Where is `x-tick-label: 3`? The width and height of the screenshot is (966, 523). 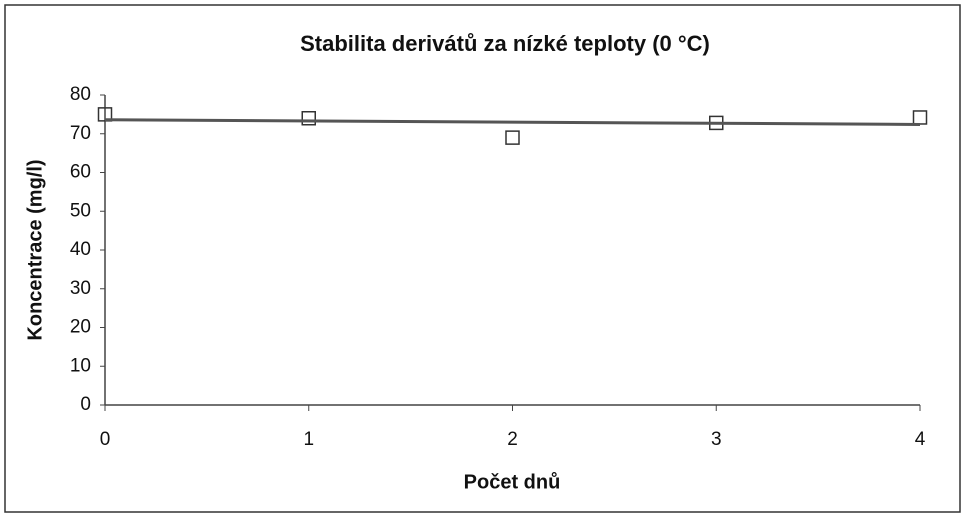 x-tick-label: 3 is located at coordinates (716, 439).